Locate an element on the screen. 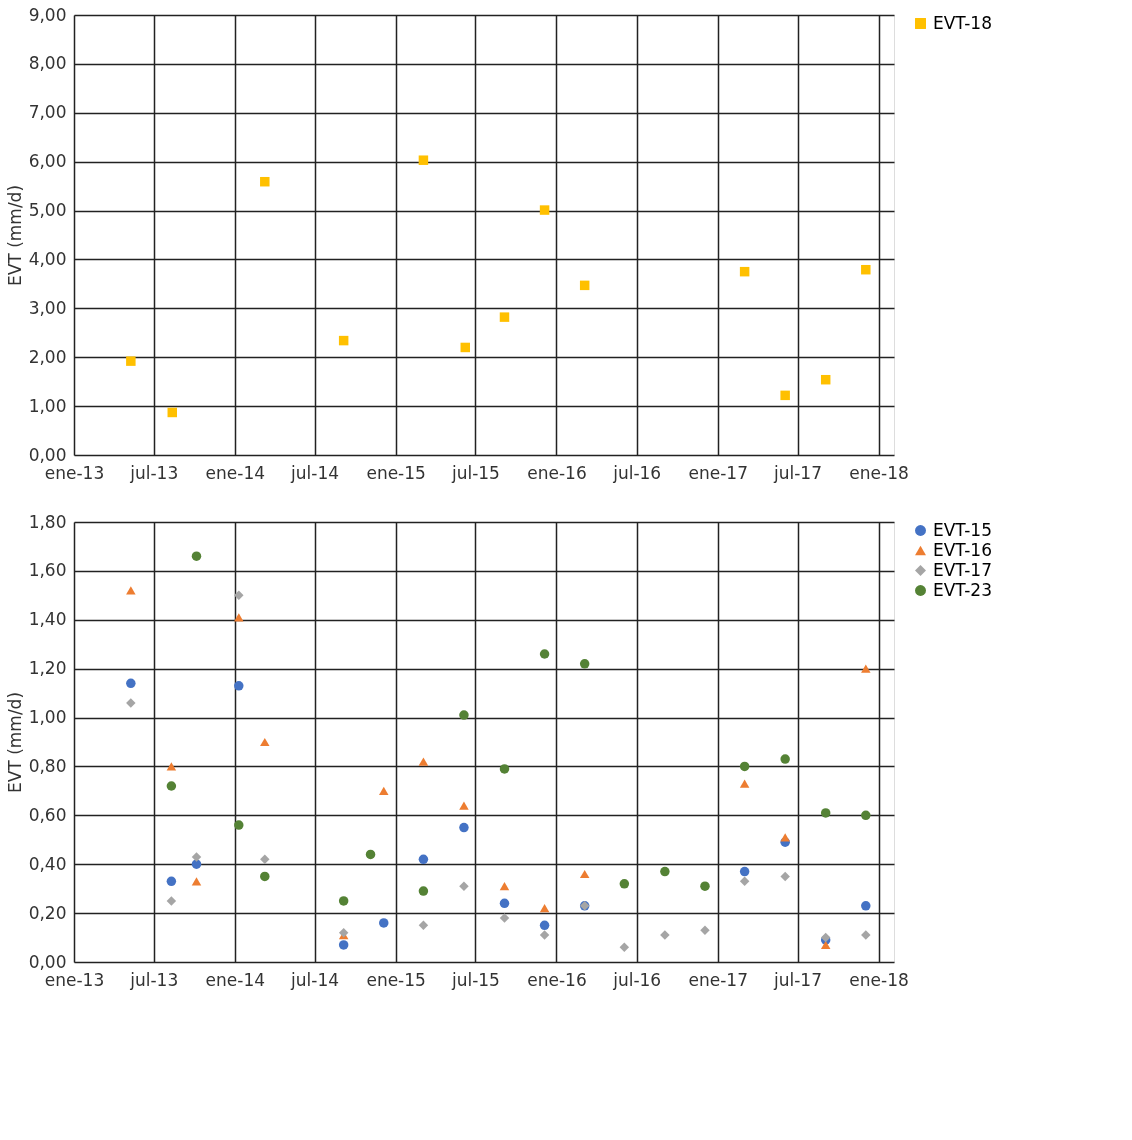 The height and width of the screenshot is (1140, 1132). legend-label: EVT-16 is located at coordinates (962, 549).